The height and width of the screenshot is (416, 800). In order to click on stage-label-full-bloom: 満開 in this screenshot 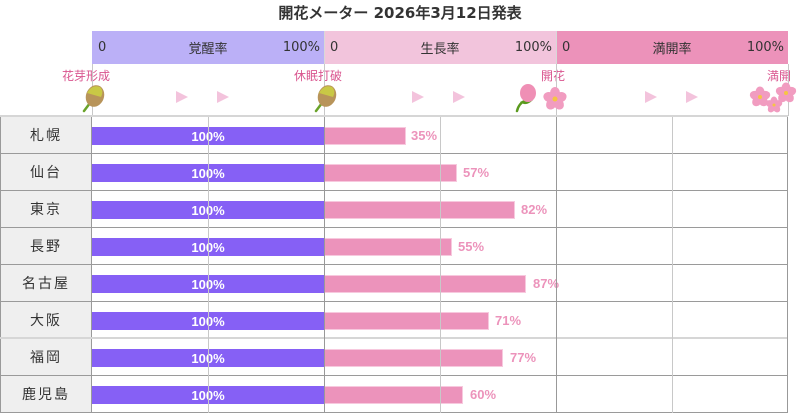, I will do `click(779, 76)`.